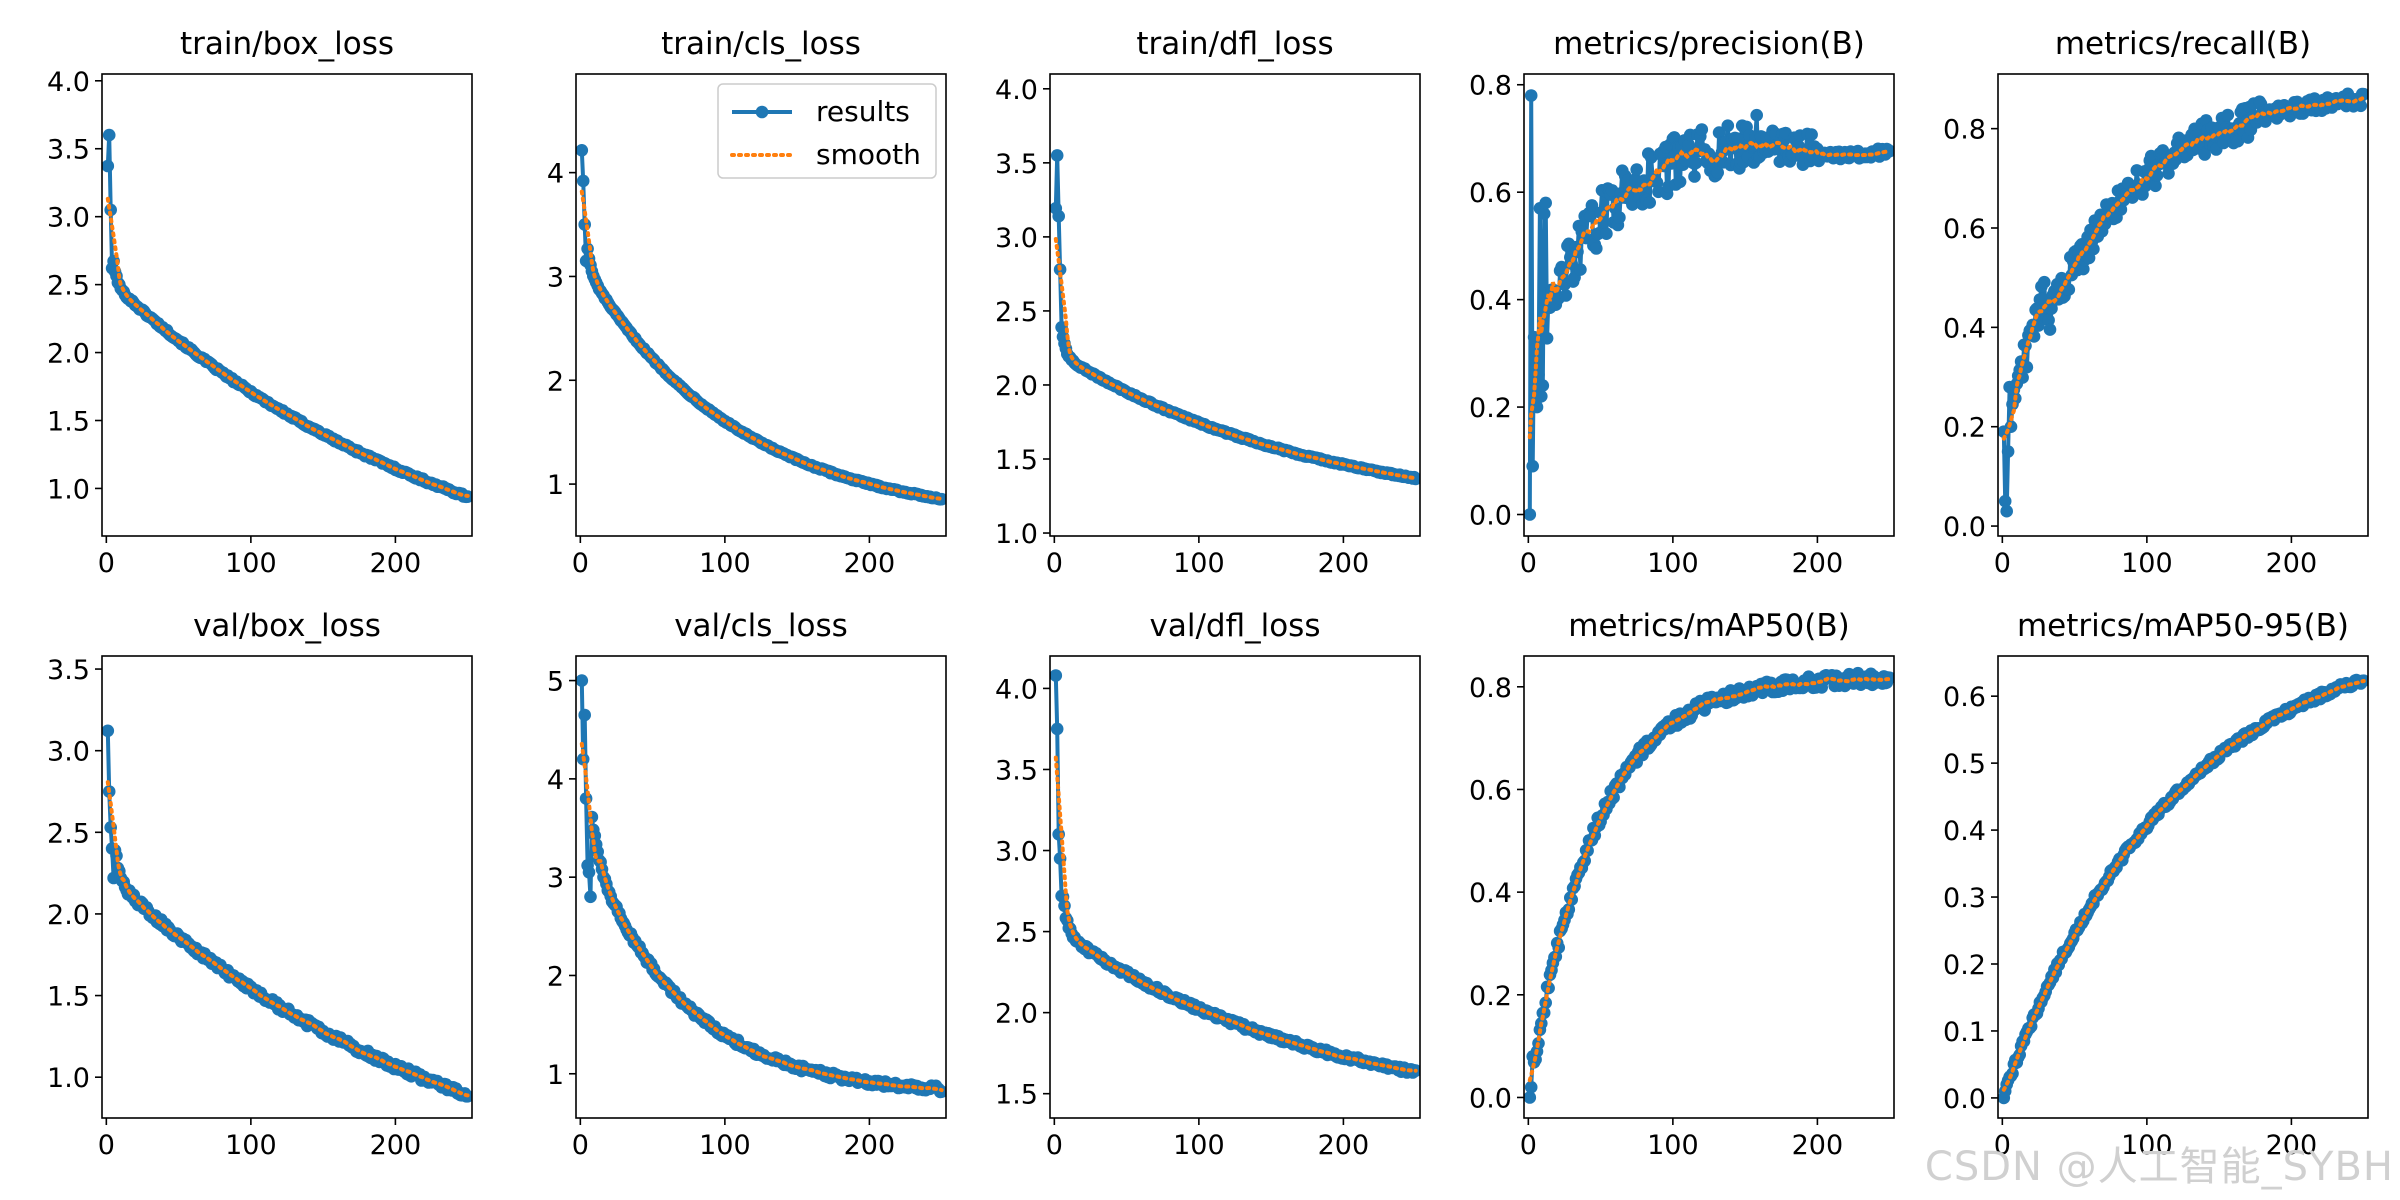 The height and width of the screenshot is (1200, 2400). Describe the element at coordinates (761, 626) in the screenshot. I see `panel-title: val/cls_loss` at that location.